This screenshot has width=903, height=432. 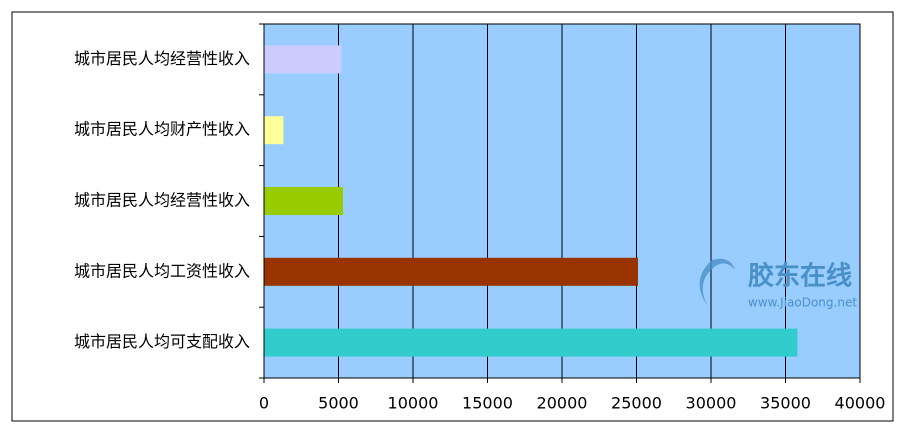 What do you see at coordinates (162, 270) in the screenshot?
I see `y-tick-label: 城市居民人均工资性收入` at bounding box center [162, 270].